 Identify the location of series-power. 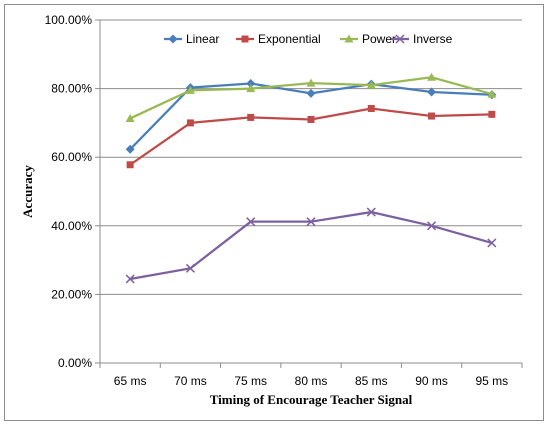
(311, 97).